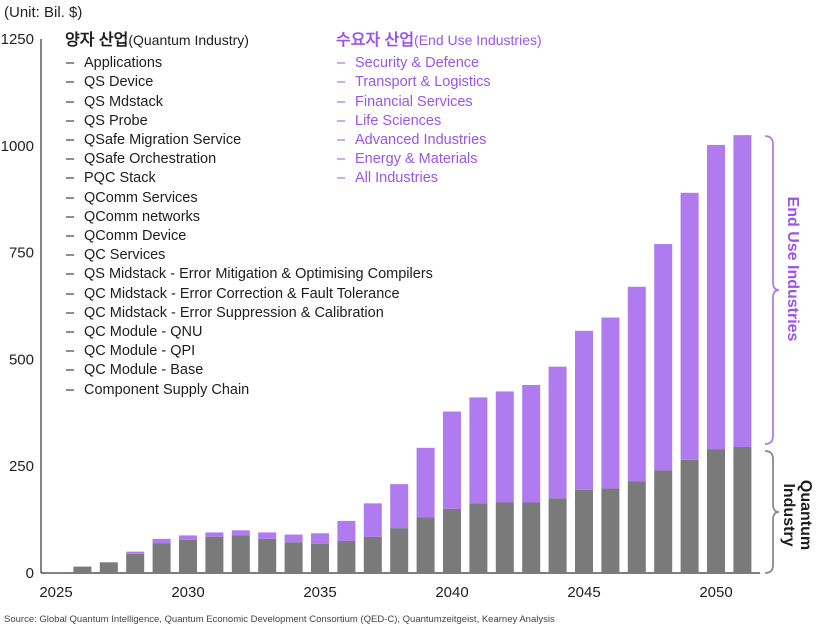 The height and width of the screenshot is (635, 827). Describe the element at coordinates (21, 253) in the screenshot. I see `y-tick-label: 750` at that location.